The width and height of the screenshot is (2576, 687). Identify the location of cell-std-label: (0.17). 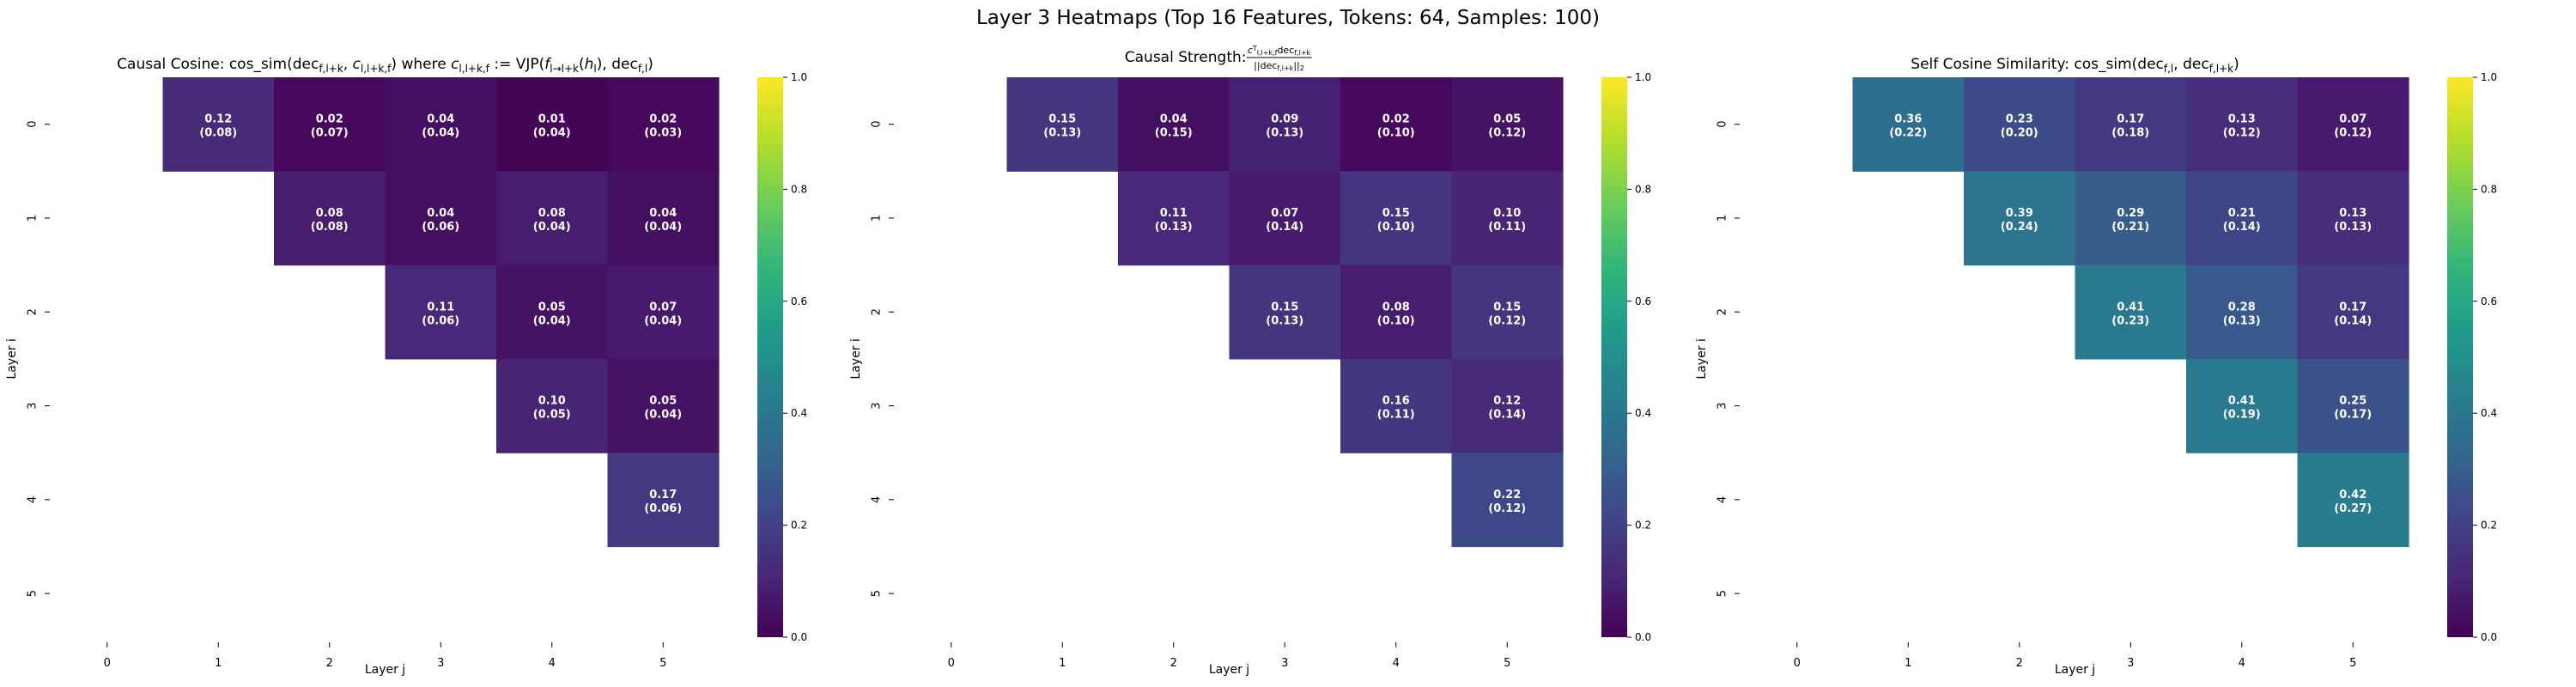
(2353, 415).